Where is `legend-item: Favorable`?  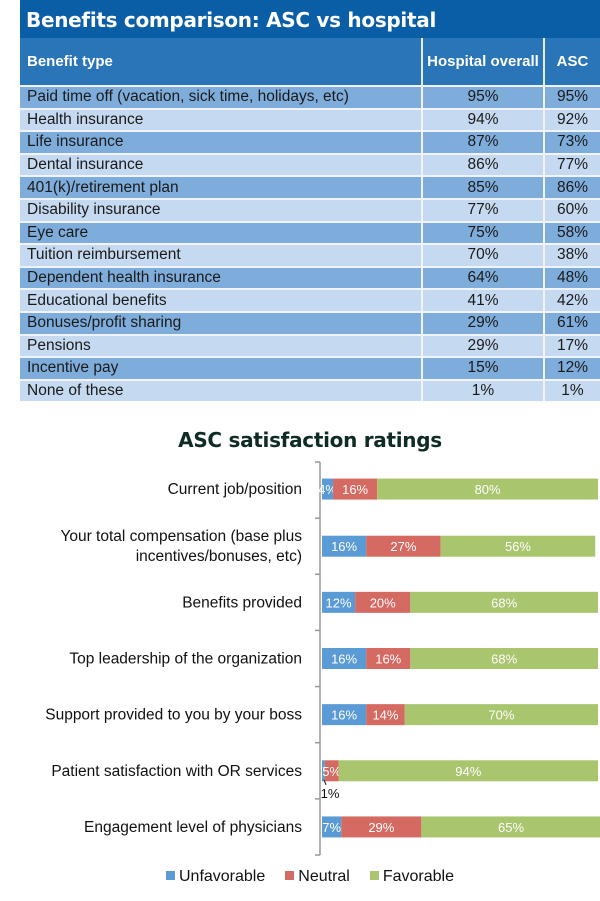
legend-item: Favorable is located at coordinates (411, 877).